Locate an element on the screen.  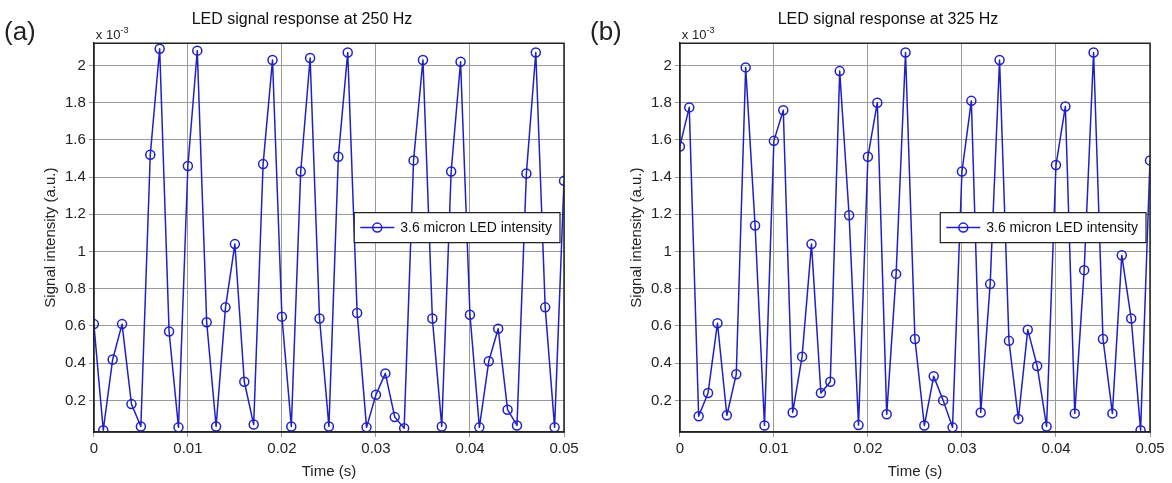
y-tick-label: 1 is located at coordinates (667, 250).